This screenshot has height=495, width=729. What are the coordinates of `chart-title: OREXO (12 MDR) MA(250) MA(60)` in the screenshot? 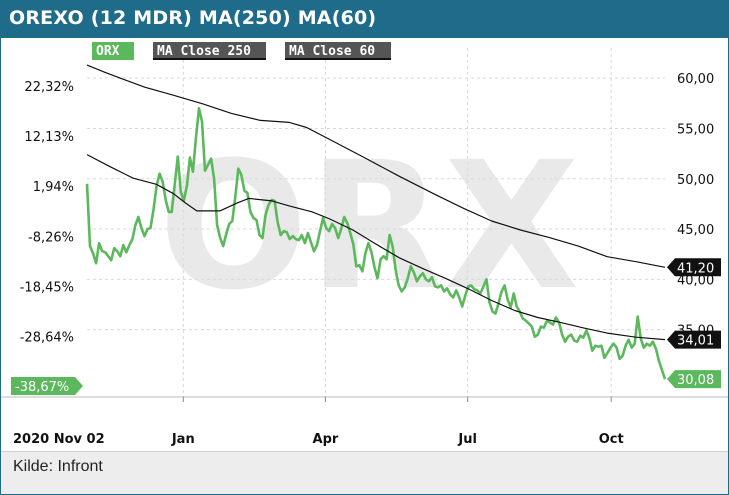 It's located at (193, 18).